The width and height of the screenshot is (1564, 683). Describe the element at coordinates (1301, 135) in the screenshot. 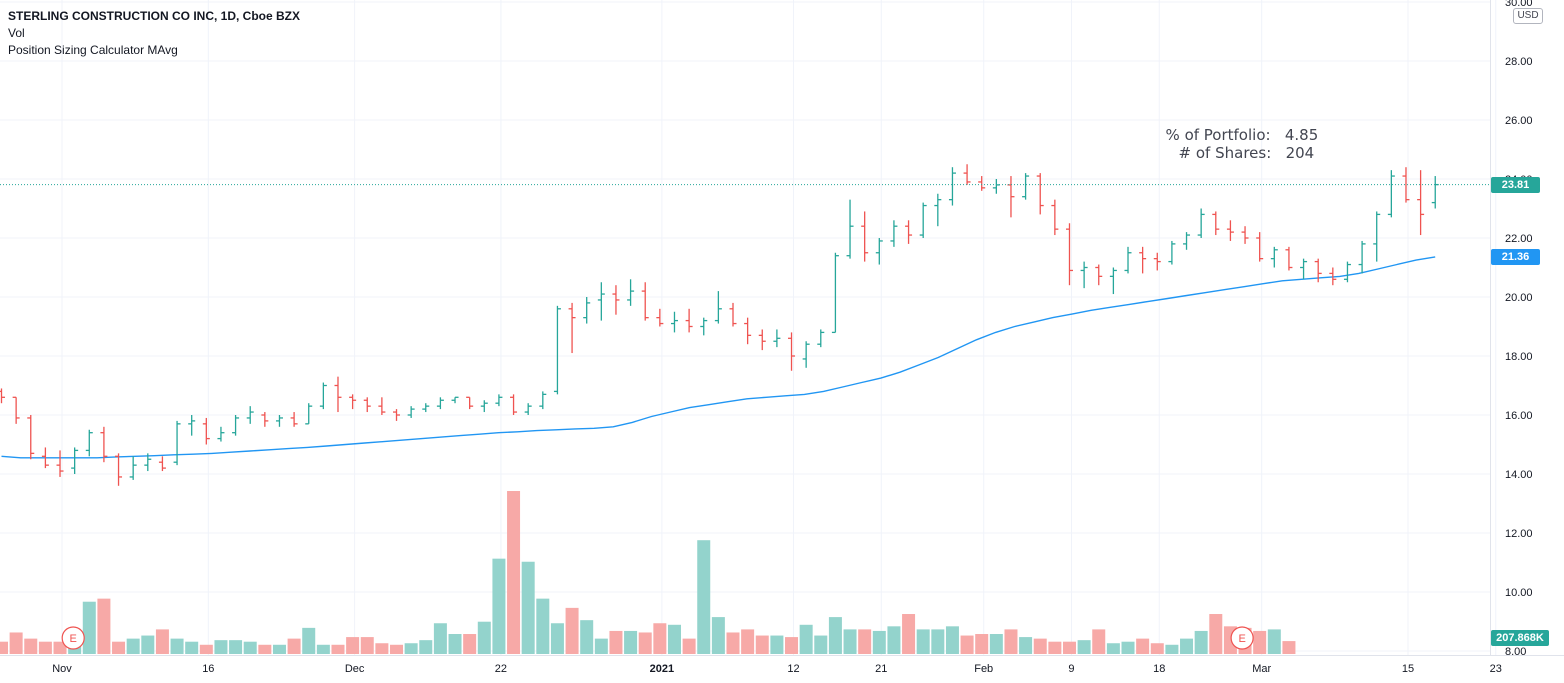

I see `portfolio-percent-value: 4.85` at that location.